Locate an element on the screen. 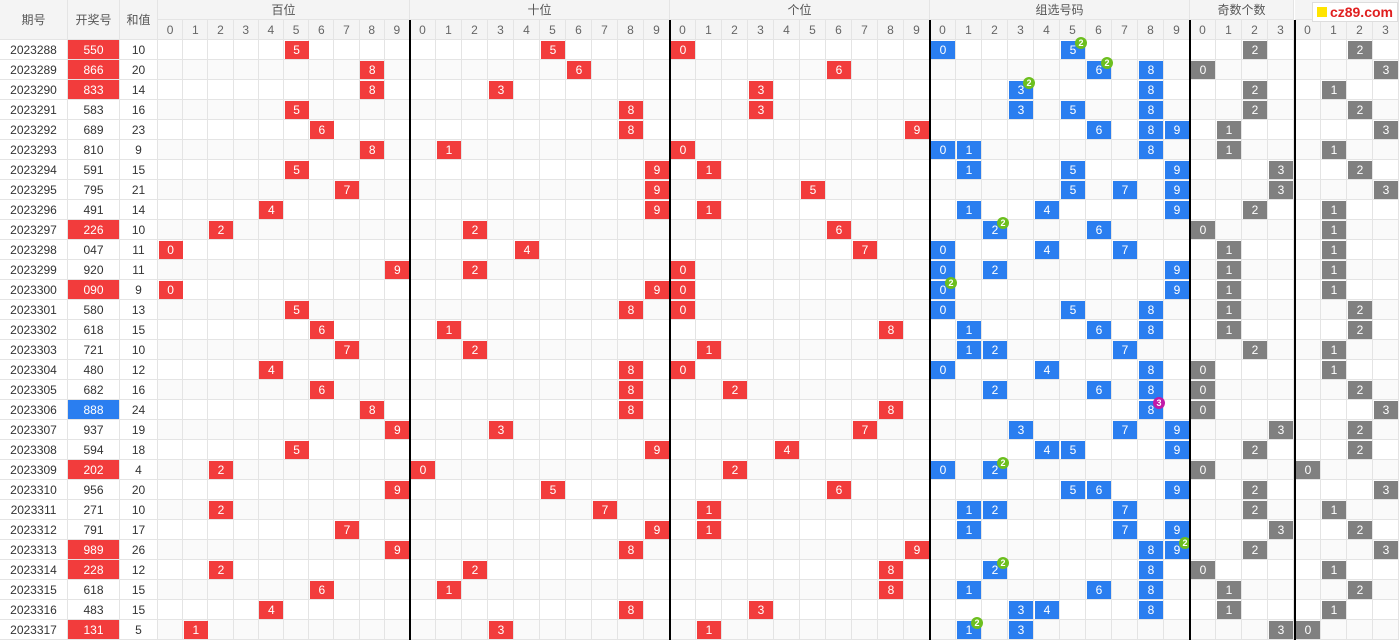  group-divider is located at coordinates (670, 330).